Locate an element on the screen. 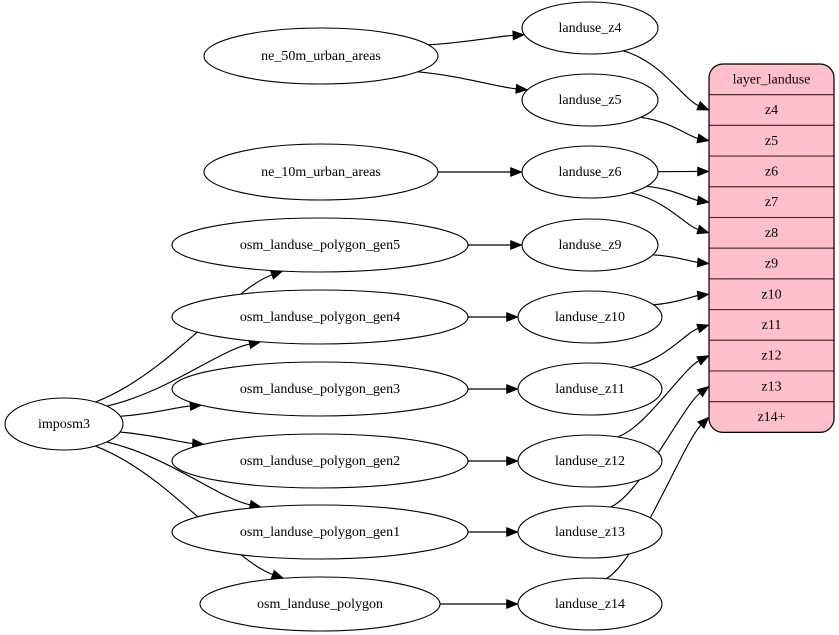  node-ne_50m_urban_areas: ne_50m_urban_areas is located at coordinates (321, 56).